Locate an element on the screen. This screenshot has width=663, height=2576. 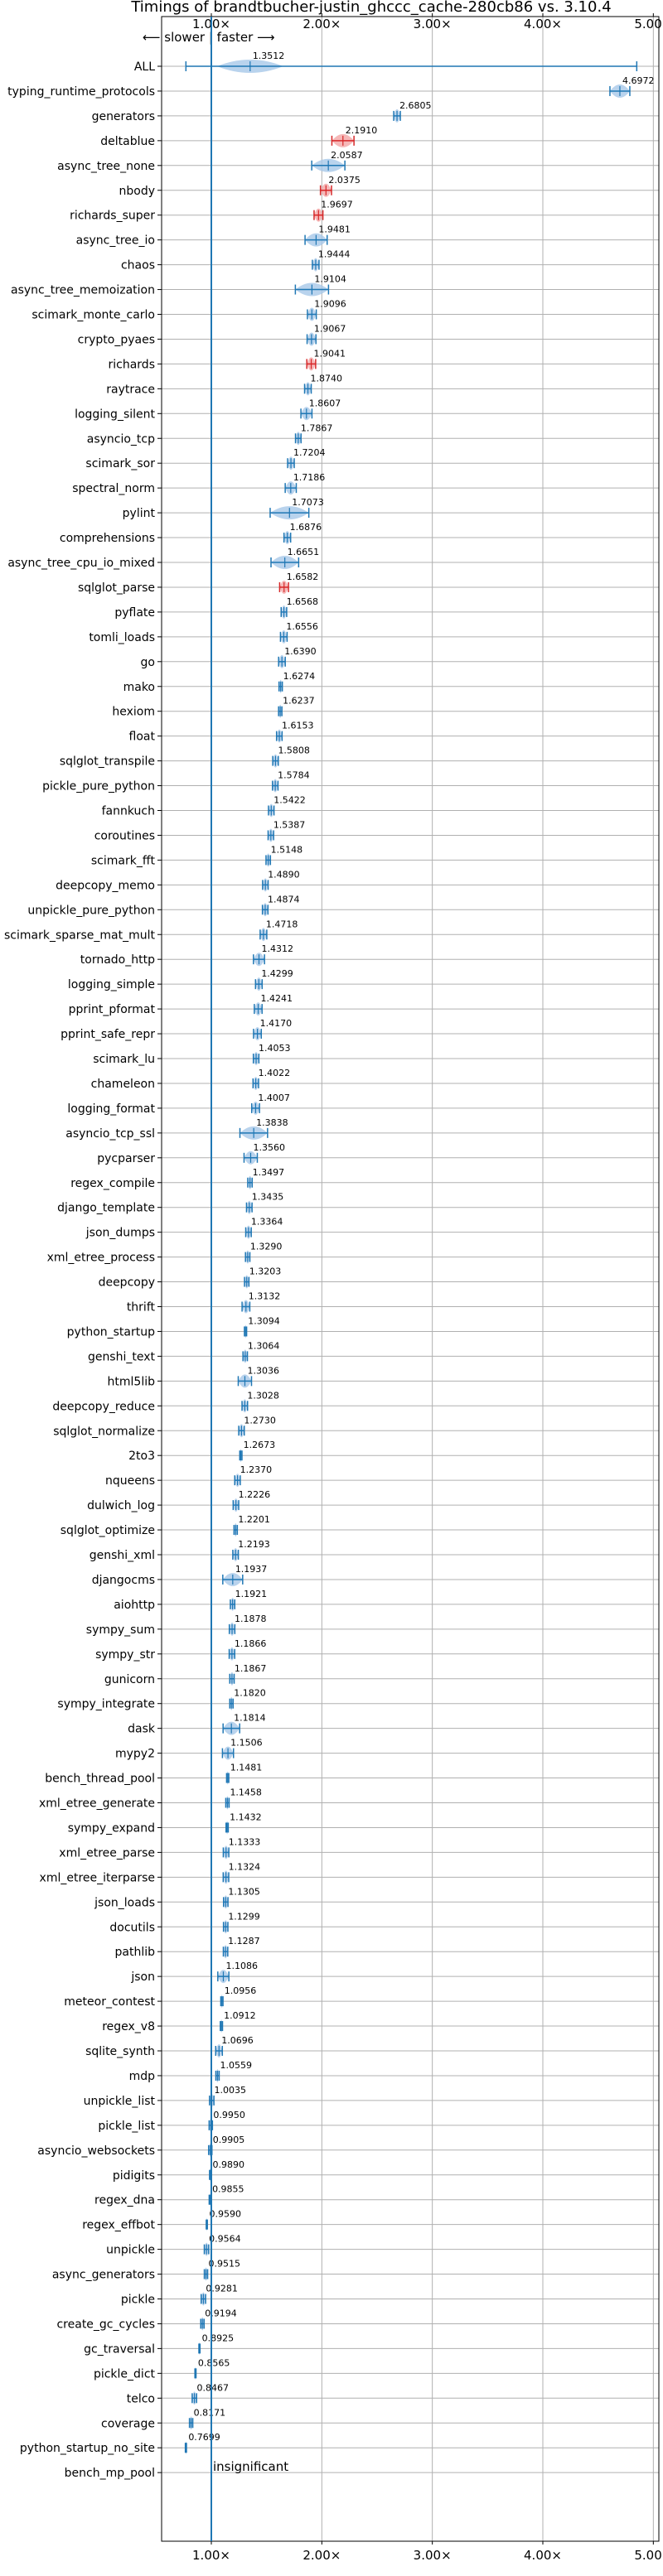
benchmark-name: logging_simple is located at coordinates (111, 985).